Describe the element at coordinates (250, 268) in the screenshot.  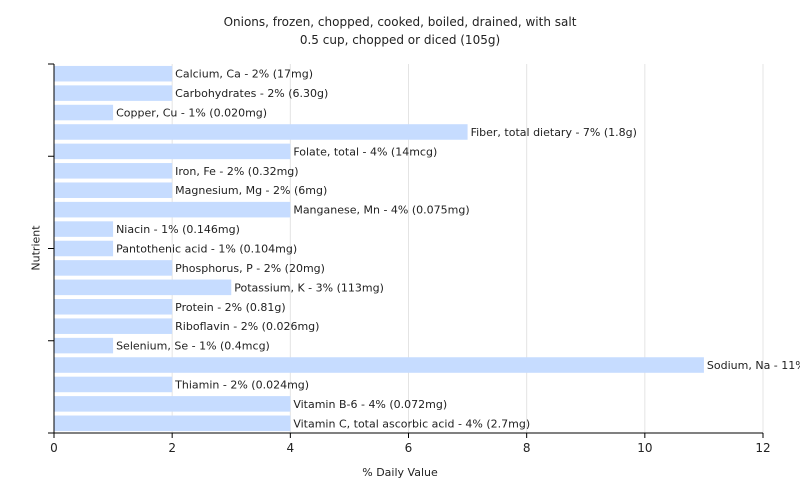
I see `bar-label: Phosphorus, P - 2% (20mg)` at that location.